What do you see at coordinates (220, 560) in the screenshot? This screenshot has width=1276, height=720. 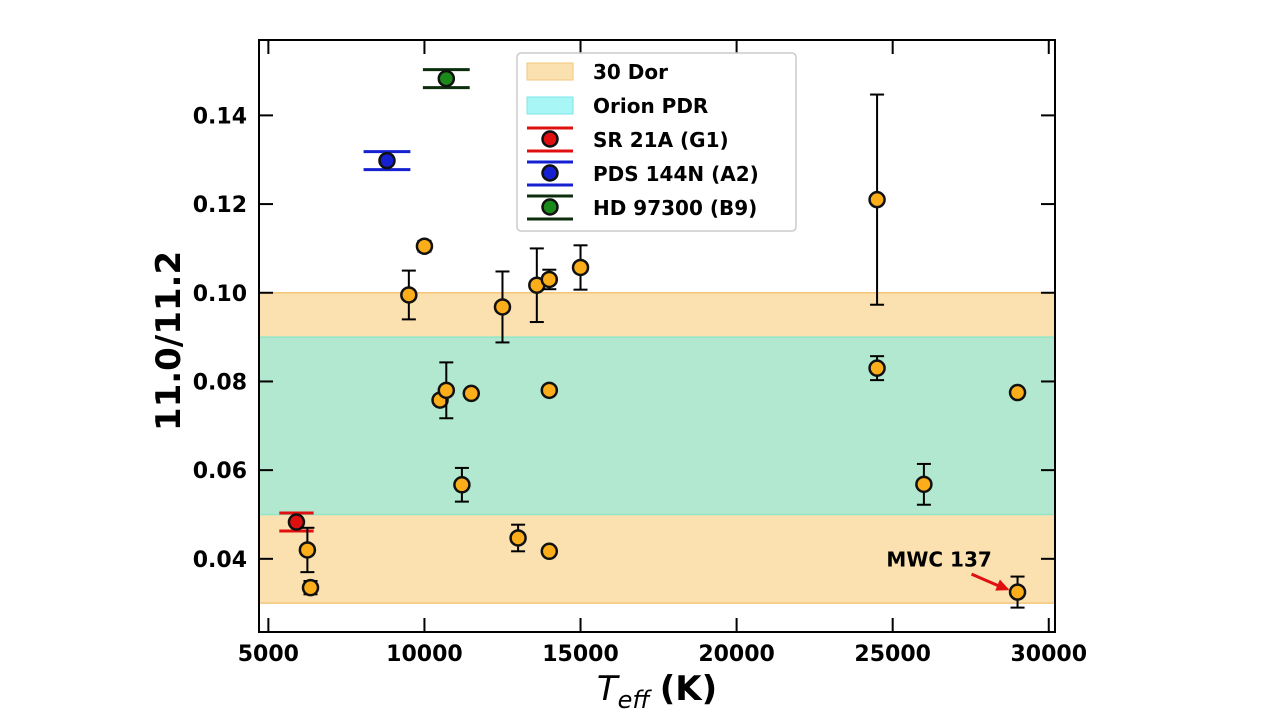 I see `y-tick-label: 0.04` at bounding box center [220, 560].